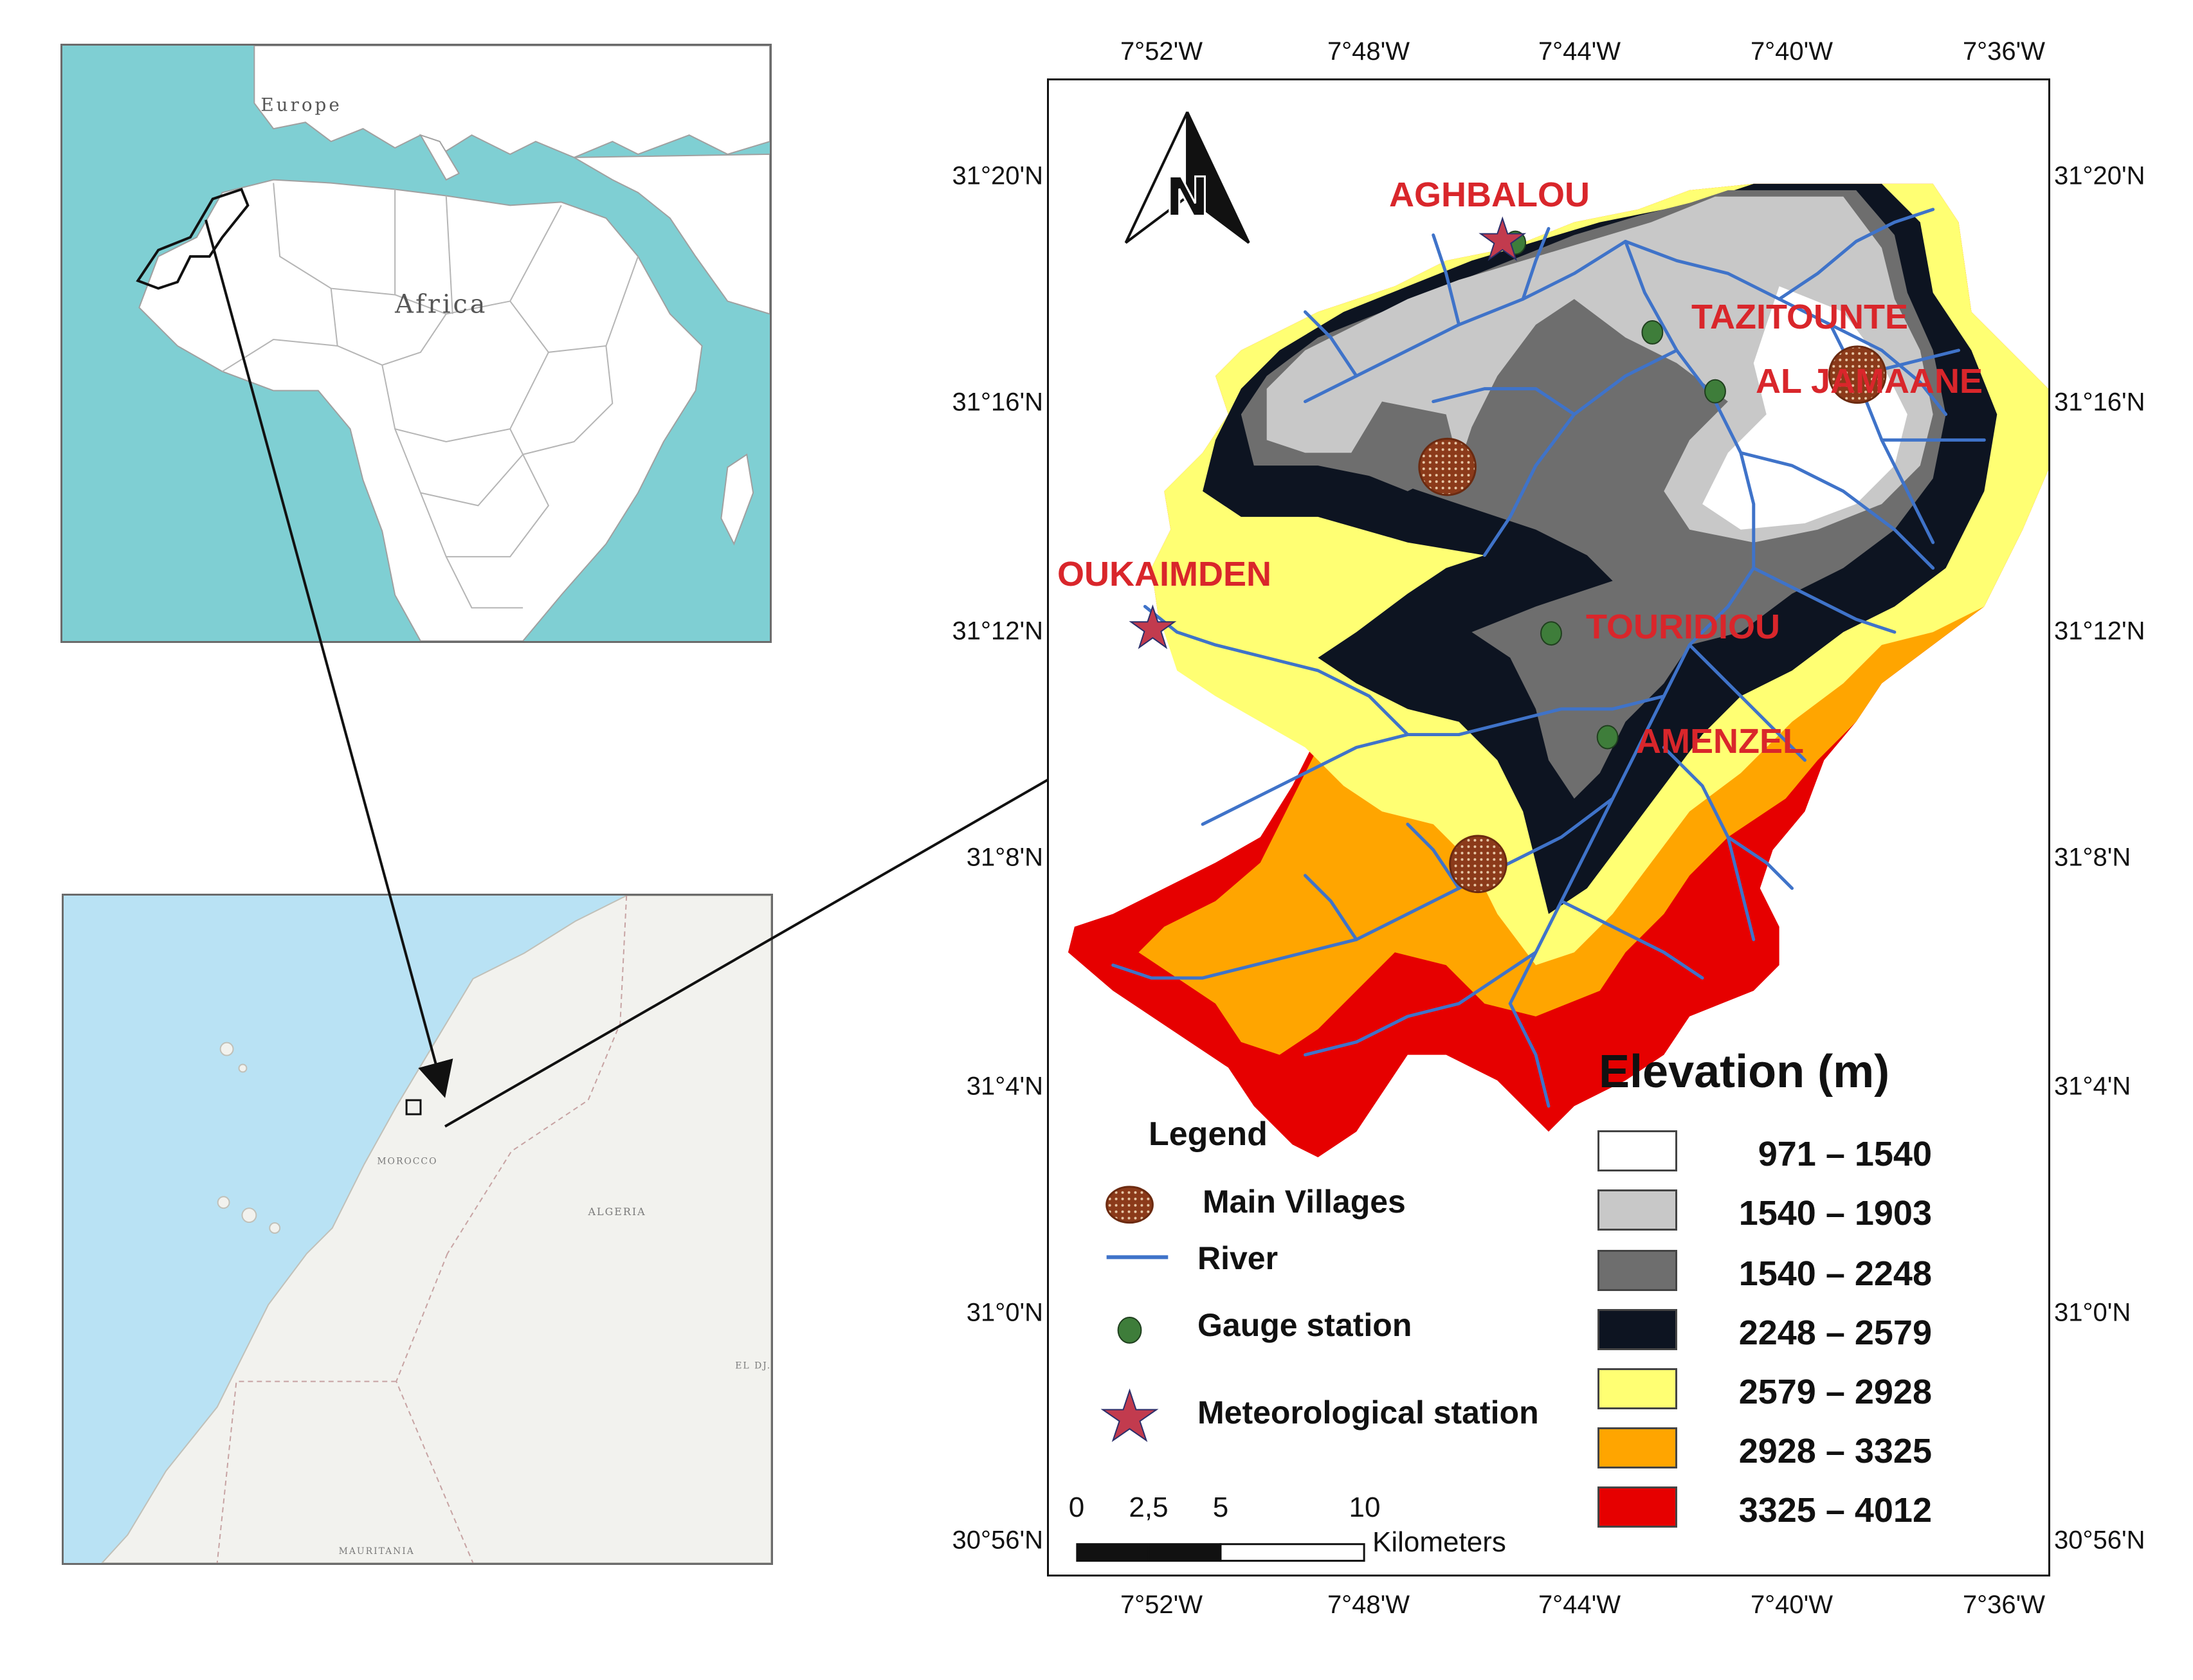 Image resolution: width=2193 pixels, height=1680 pixels. Describe the element at coordinates (1857, 375) in the screenshot. I see `village-marker-east` at that location.